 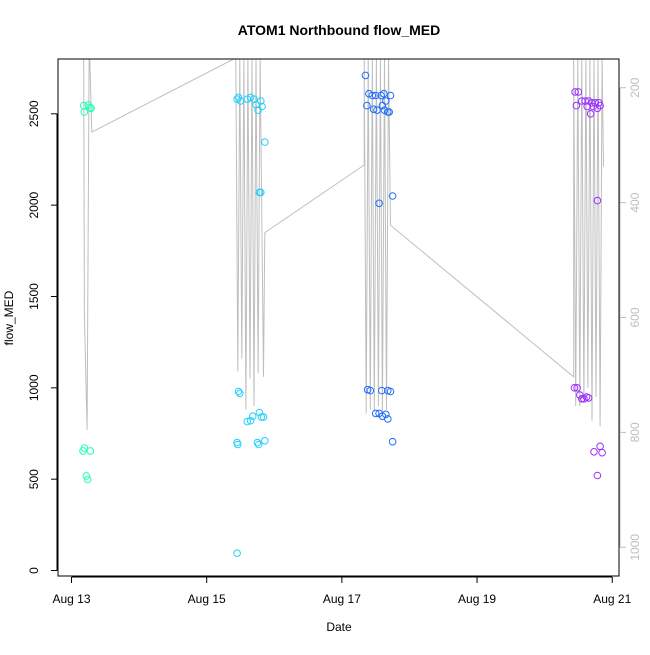 I want to click on y-tick-label: 2000, so click(x=34, y=204).